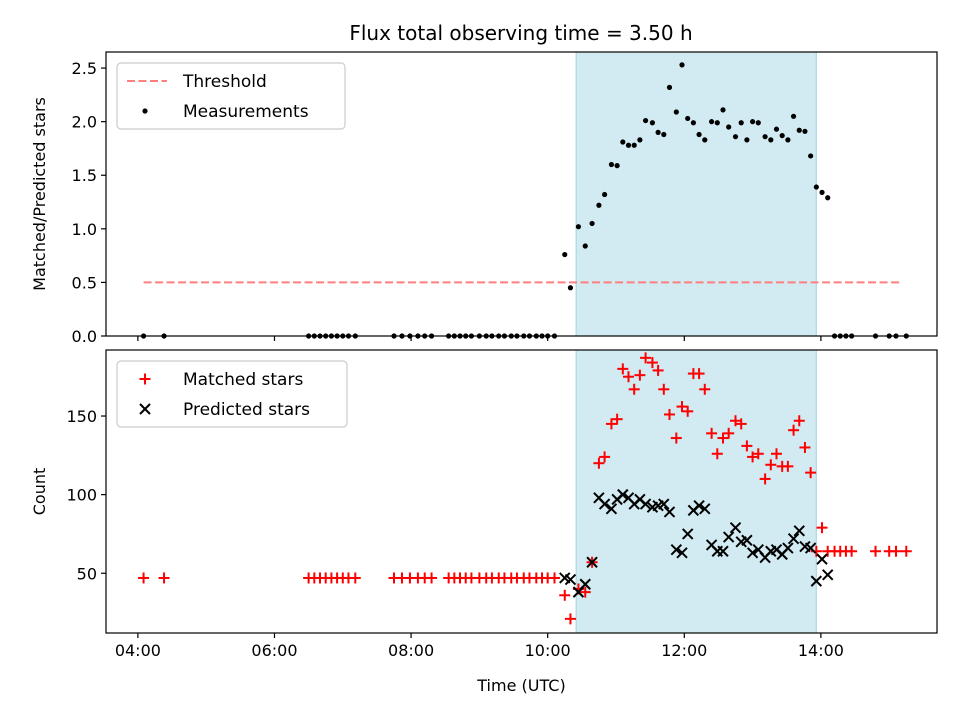 The height and width of the screenshot is (720, 960). What do you see at coordinates (411, 650) in the screenshot?
I see `x-tick-label: 08:00` at bounding box center [411, 650].